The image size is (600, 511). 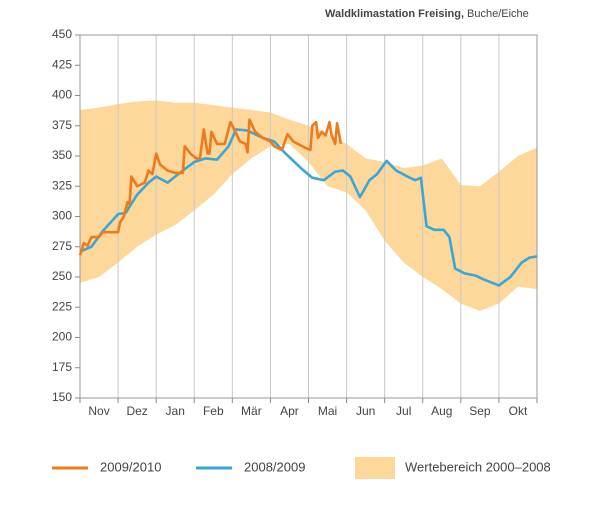 I want to click on x-tick-label: Sep, so click(x=480, y=411).